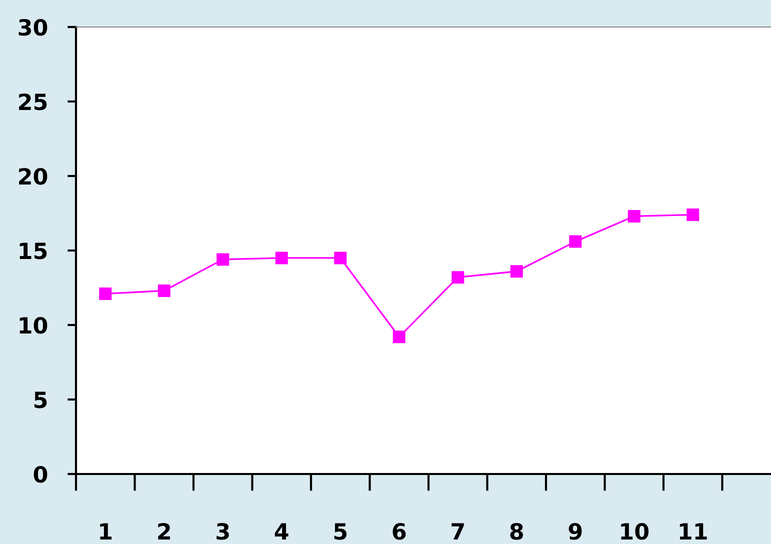  I want to click on y-tick-label: 10, so click(34, 325).